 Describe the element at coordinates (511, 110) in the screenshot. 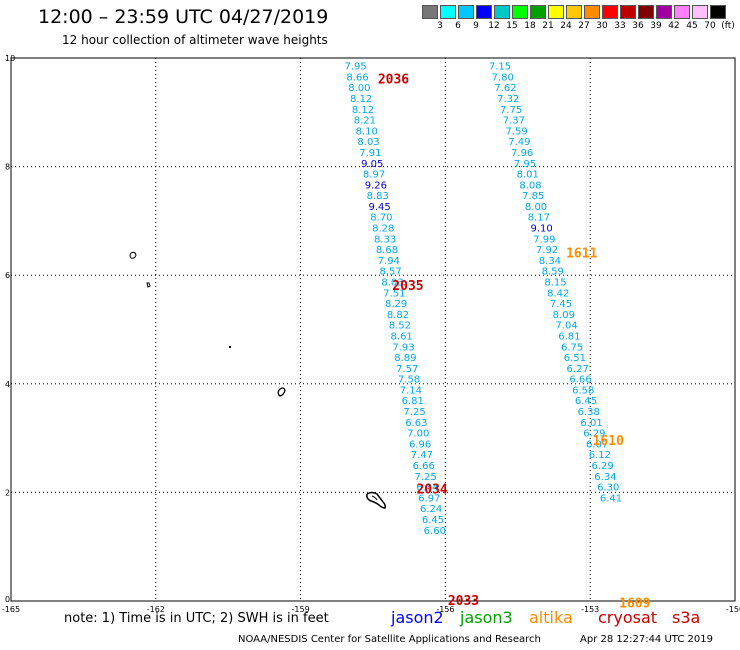

I see `wave-height-value: 7.75` at that location.